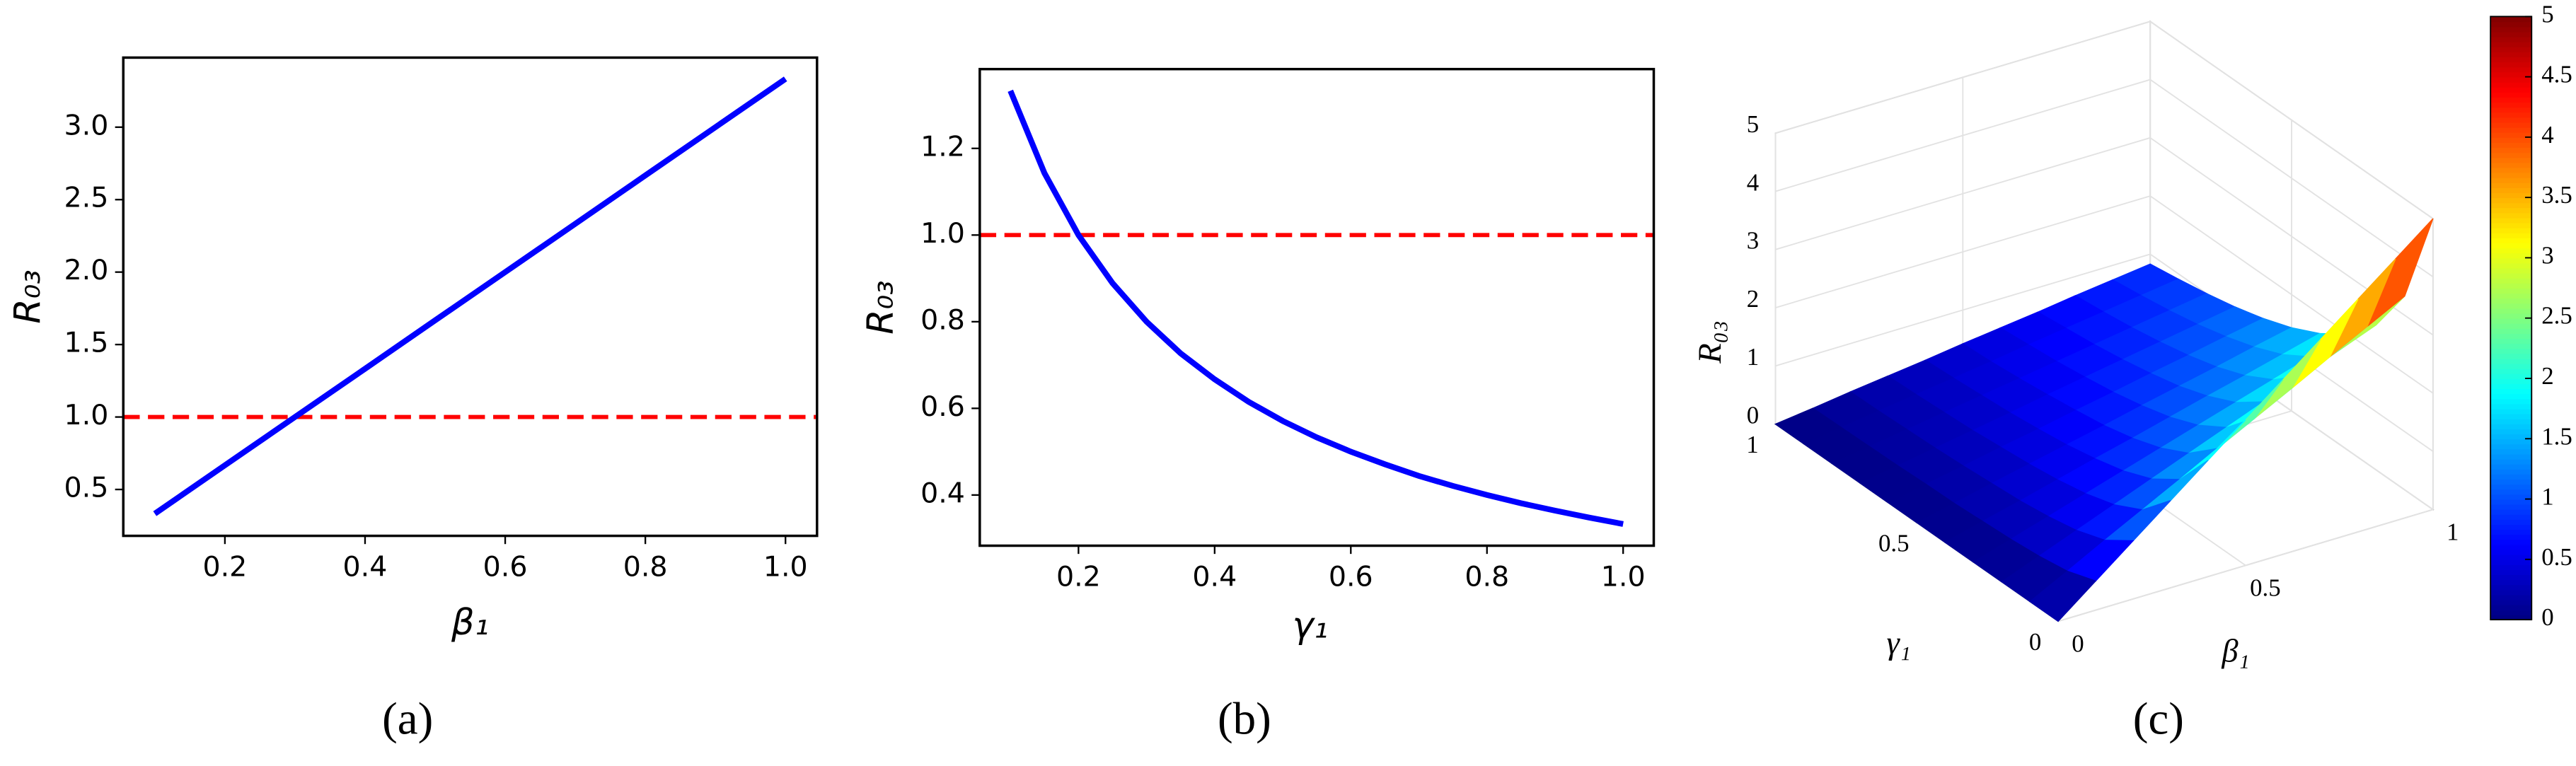  What do you see at coordinates (1898, 643) in the screenshot?
I see `y-axis-label: γ₁` at bounding box center [1898, 643].